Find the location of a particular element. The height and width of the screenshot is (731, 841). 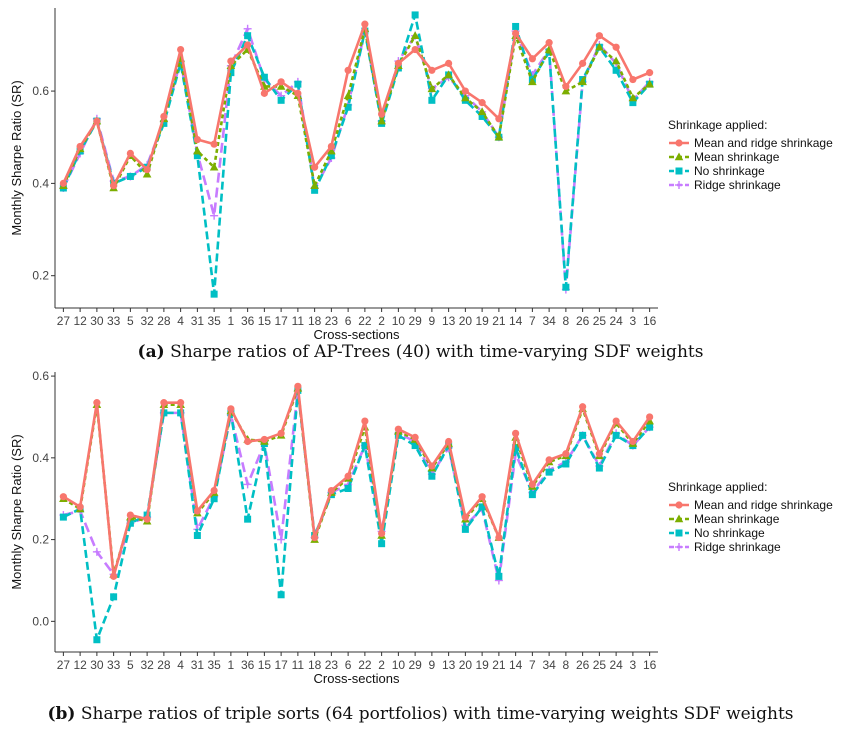

legend-item-mean-ridge: Mean and ridge shrinkage is located at coordinates (750, 505).